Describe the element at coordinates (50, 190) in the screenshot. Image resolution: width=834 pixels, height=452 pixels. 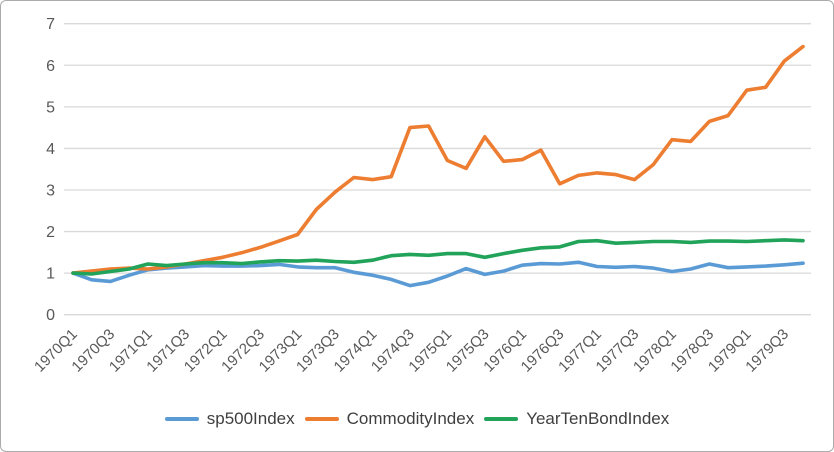
I see `y-tick-label-3: 3` at that location.